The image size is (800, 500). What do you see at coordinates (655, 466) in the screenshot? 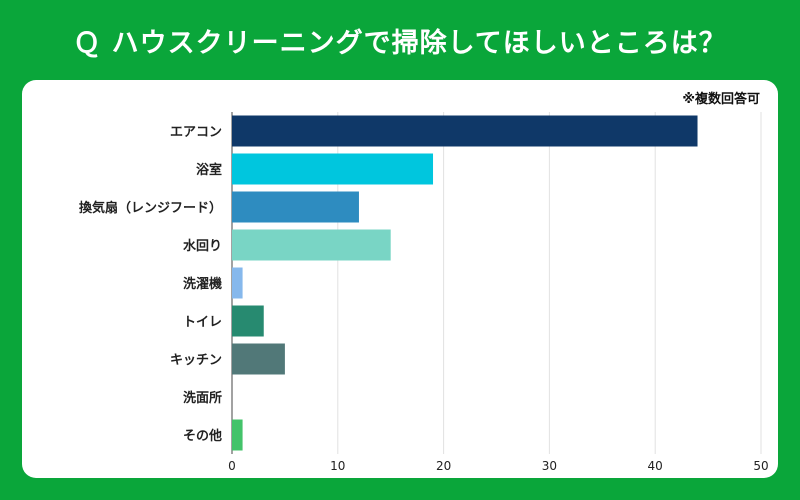
I see `x-tick-label: 40` at bounding box center [655, 466].